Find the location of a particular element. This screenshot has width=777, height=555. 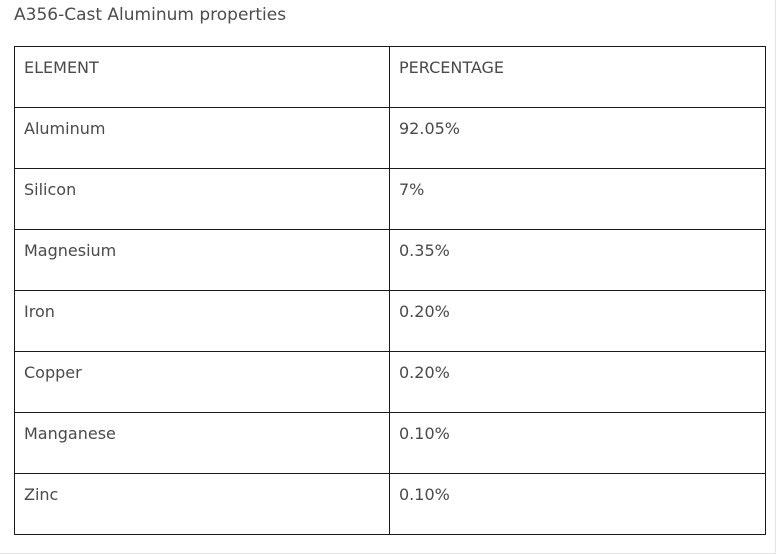

element-cell: Iron is located at coordinates (202, 321).